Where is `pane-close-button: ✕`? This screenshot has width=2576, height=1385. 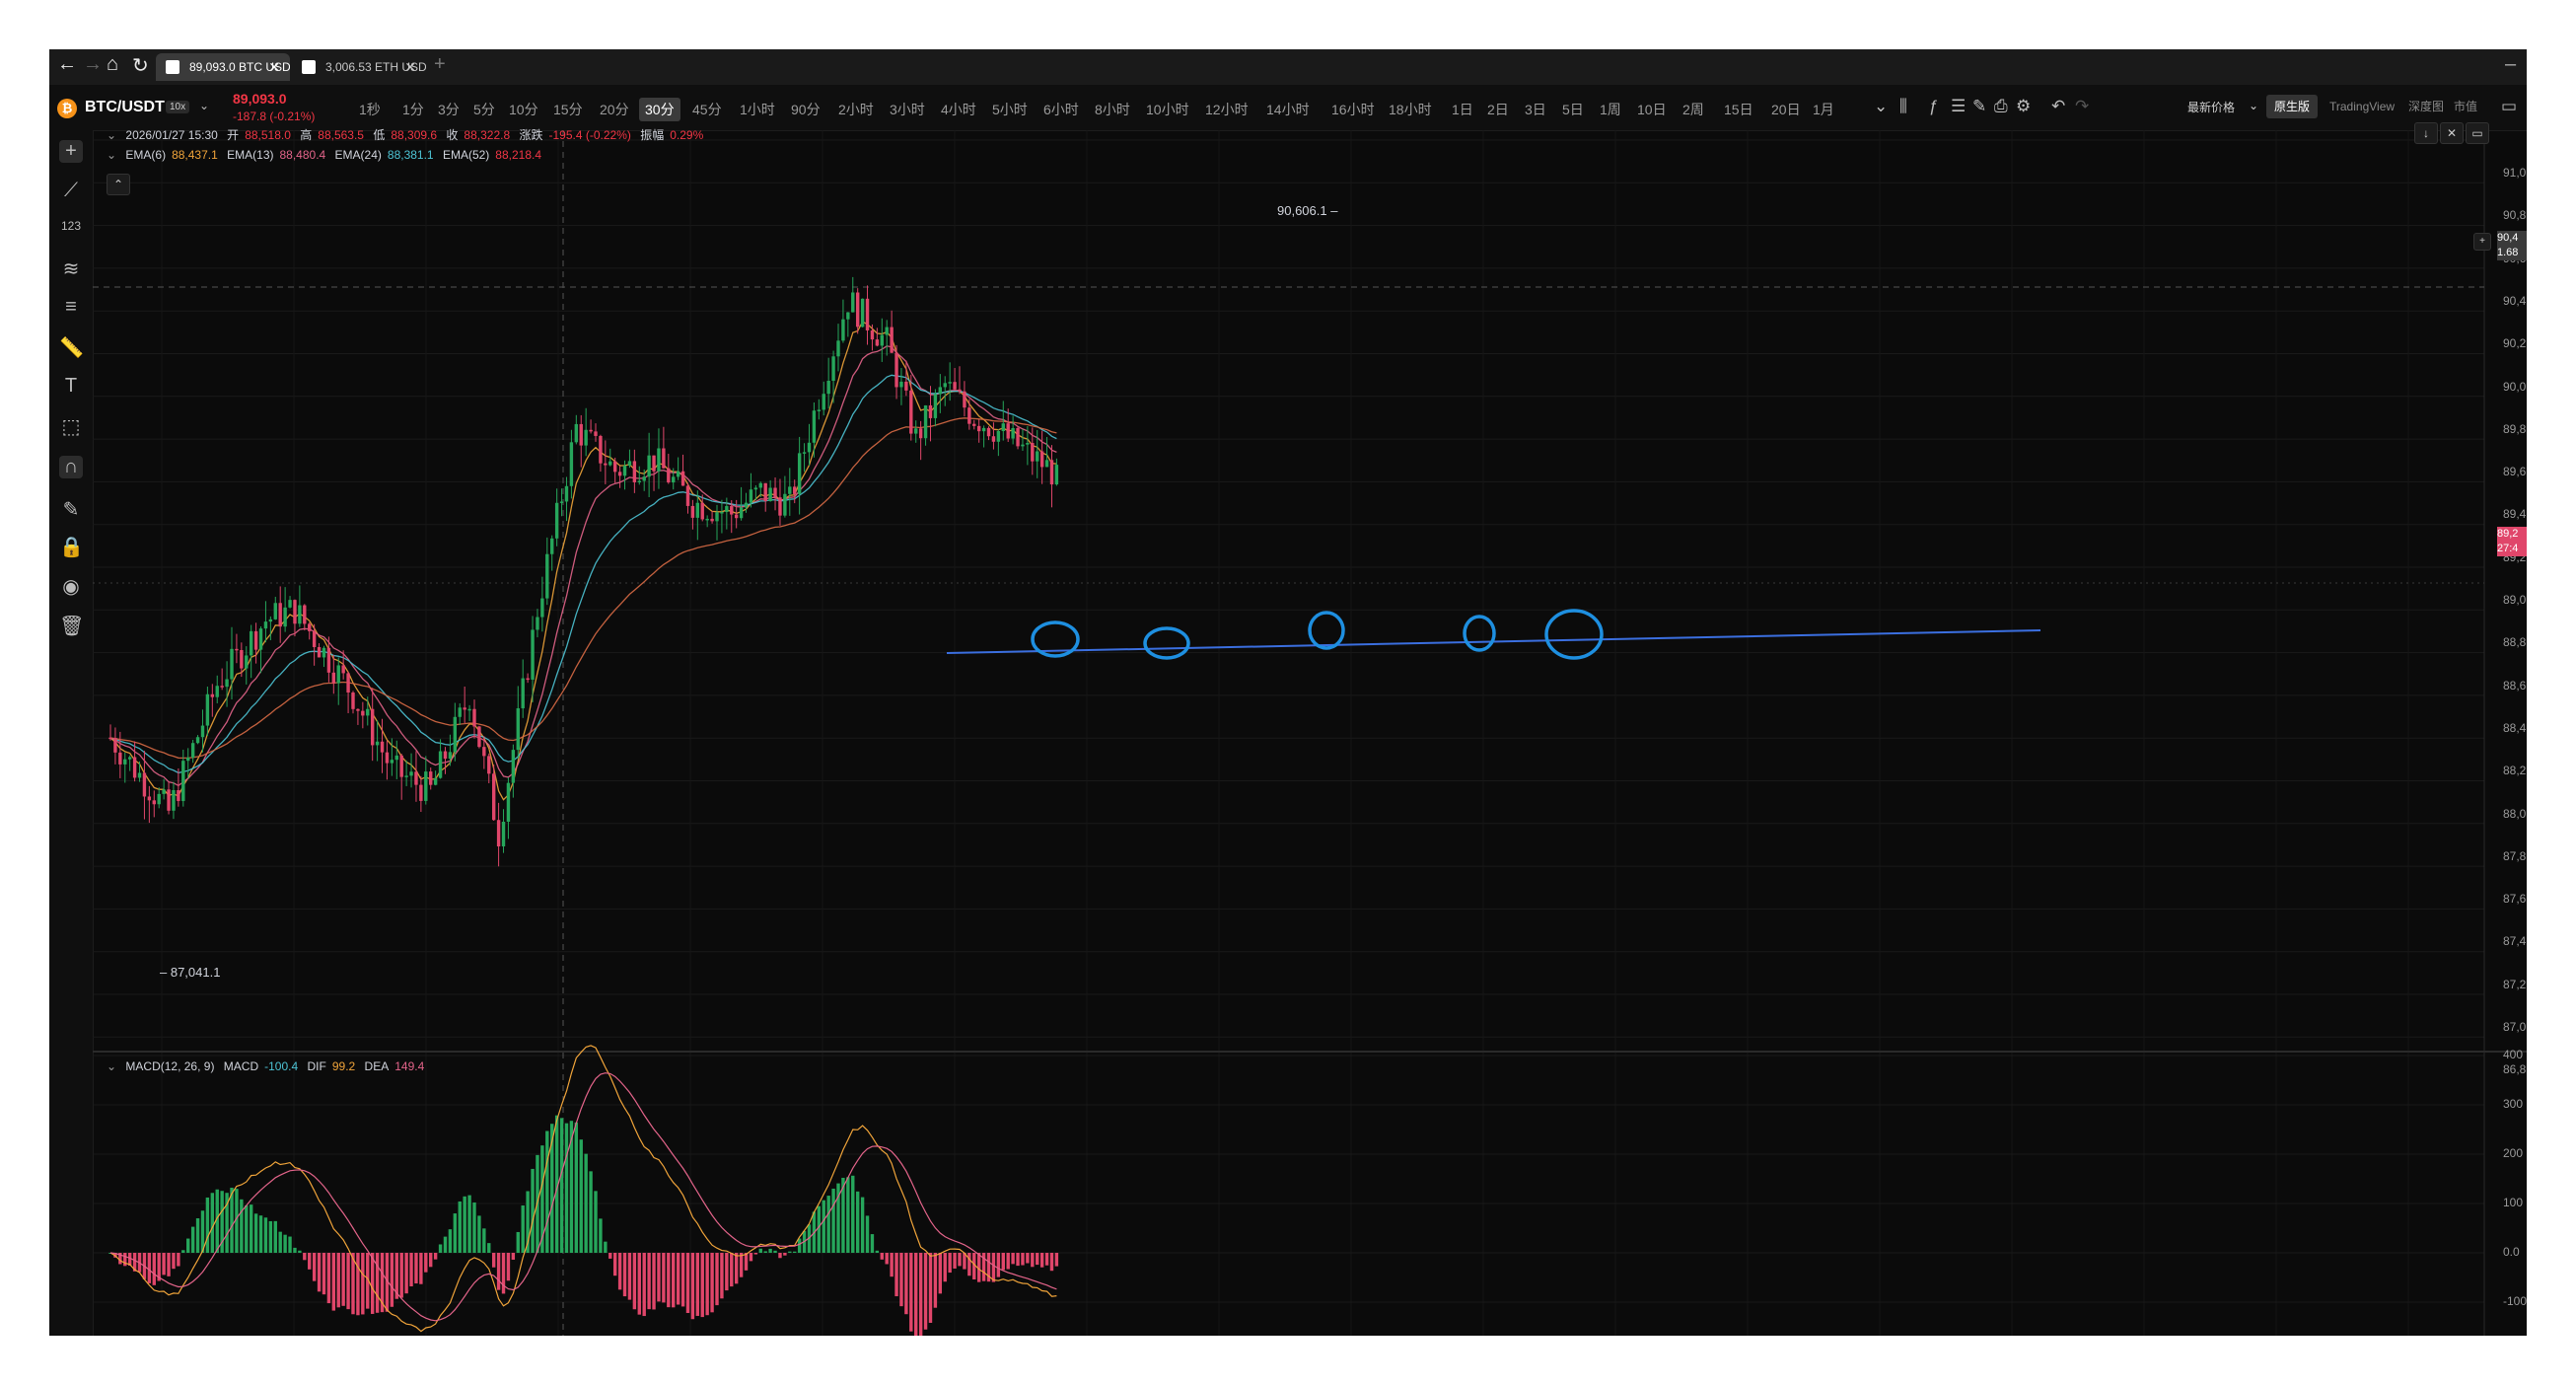
pane-close-button: ✕ is located at coordinates (2452, 133).